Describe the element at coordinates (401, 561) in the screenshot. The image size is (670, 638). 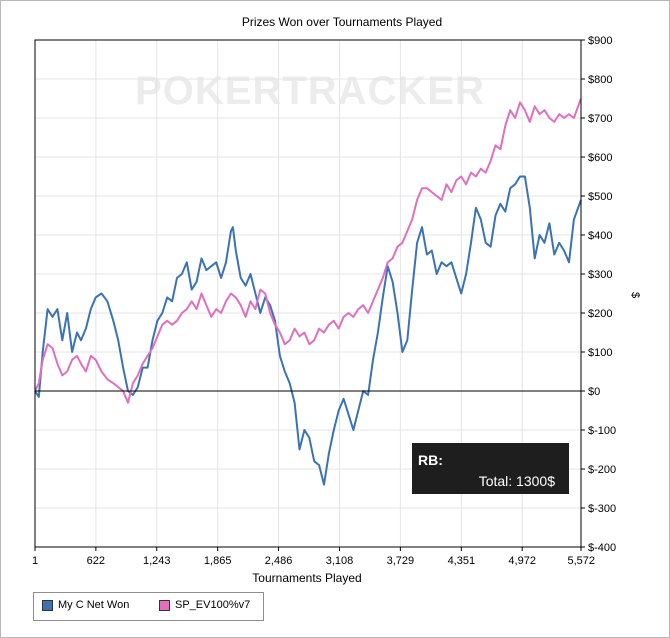
I see `x-tick-label-6: 3,729` at that location.